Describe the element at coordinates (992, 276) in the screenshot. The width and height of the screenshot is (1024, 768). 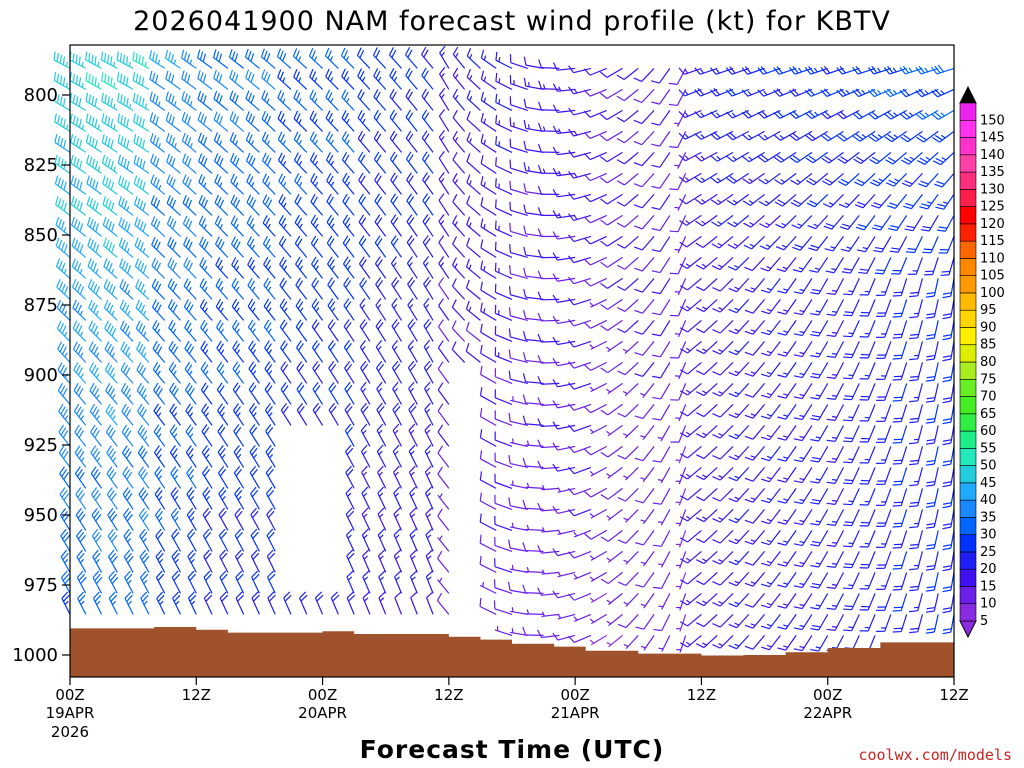
I see `colorbar-label: 105` at that location.